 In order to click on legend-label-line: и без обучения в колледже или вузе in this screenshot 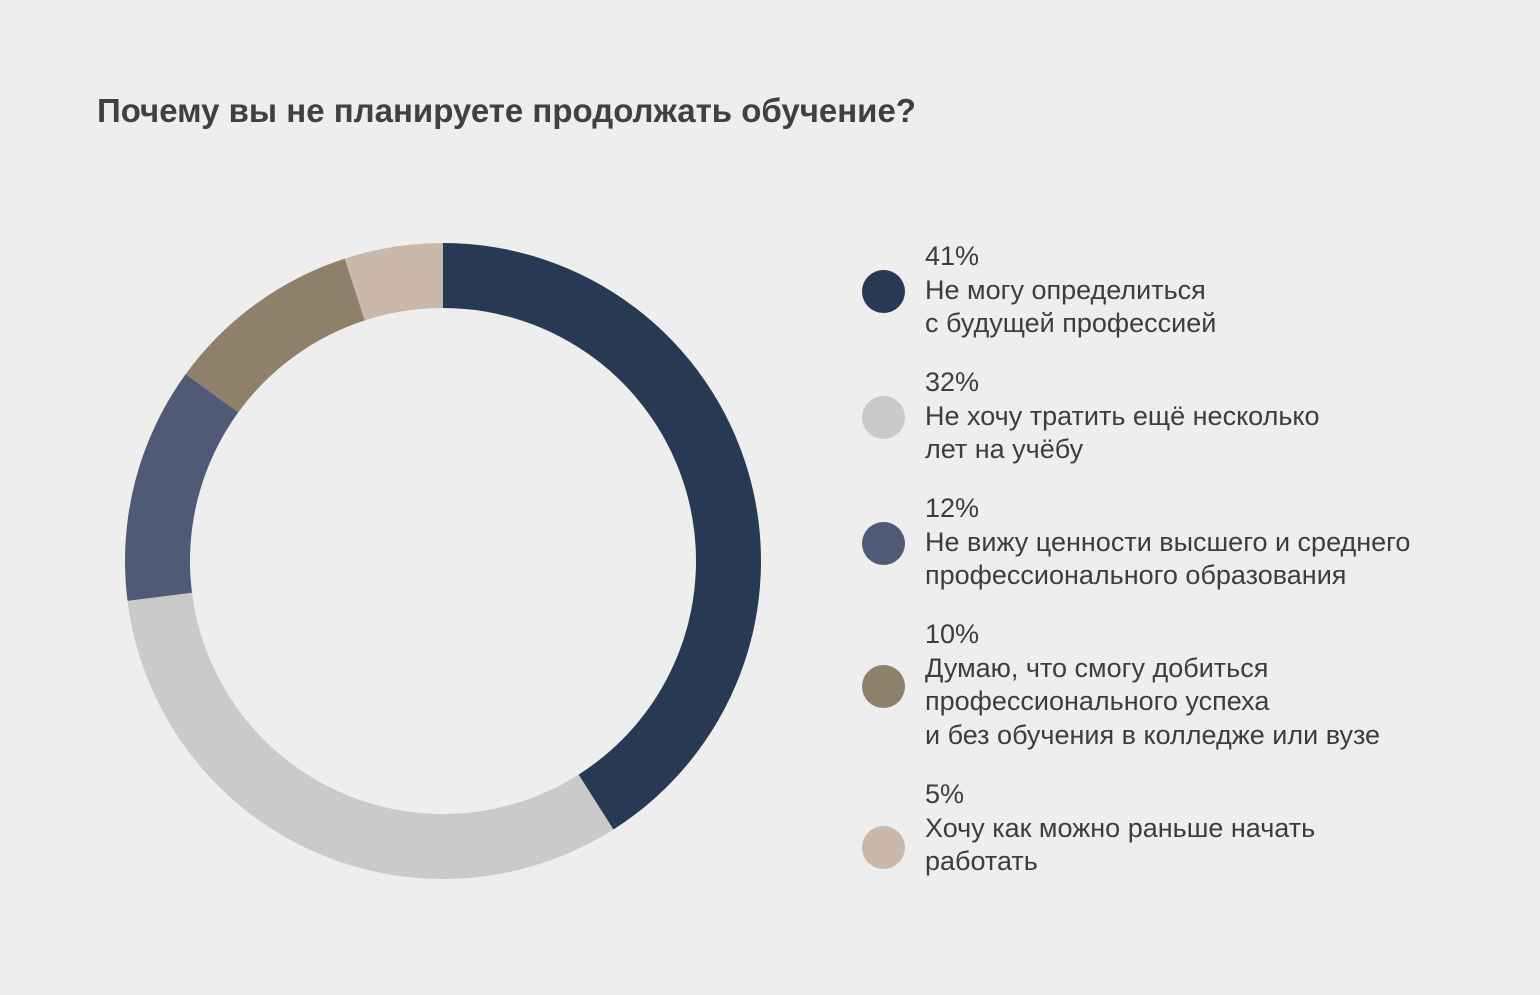, I will do `click(1153, 734)`.